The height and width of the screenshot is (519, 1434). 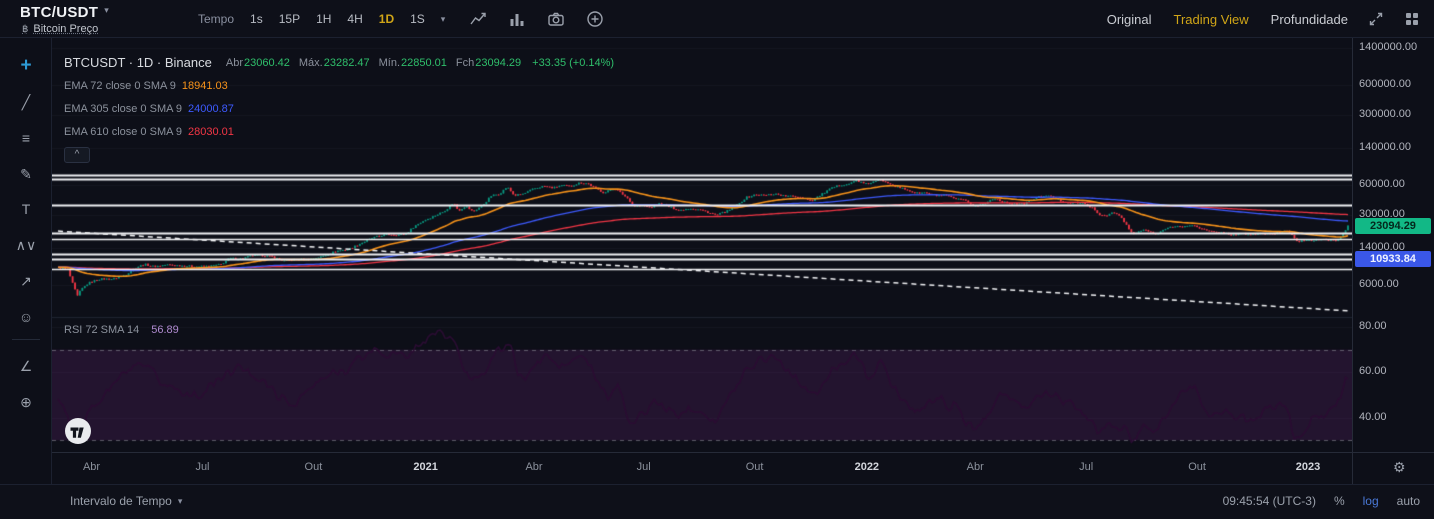 What do you see at coordinates (310, 62) in the screenshot?
I see `high-label: Máx.` at bounding box center [310, 62].